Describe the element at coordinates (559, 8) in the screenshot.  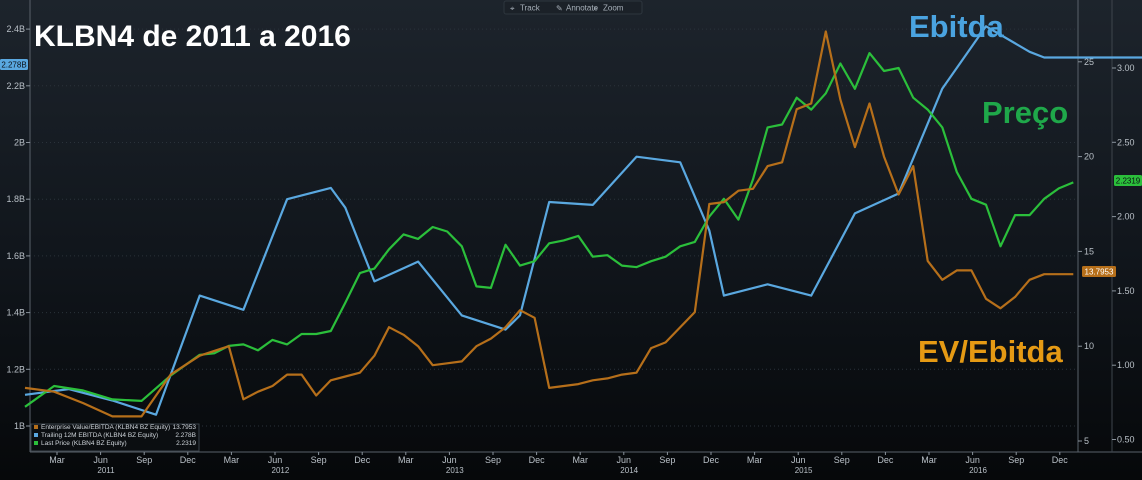
I see `pencil-icon: ✎` at that location.